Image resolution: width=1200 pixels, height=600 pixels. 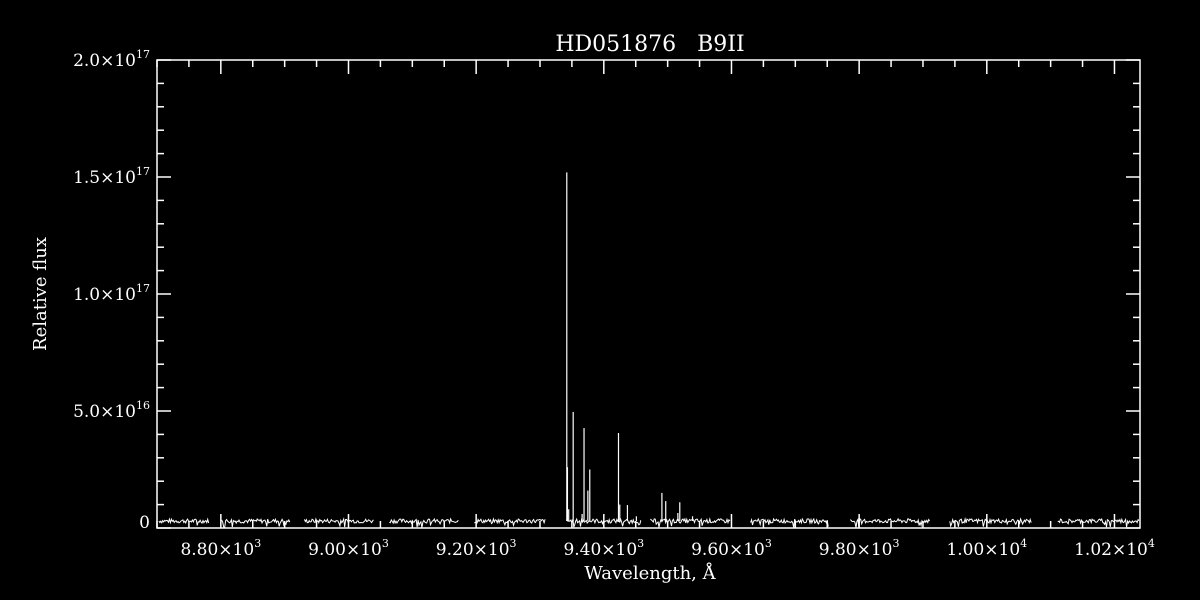 I want to click on y-tick-label: 5.0×10¹⁶, so click(x=111, y=410).